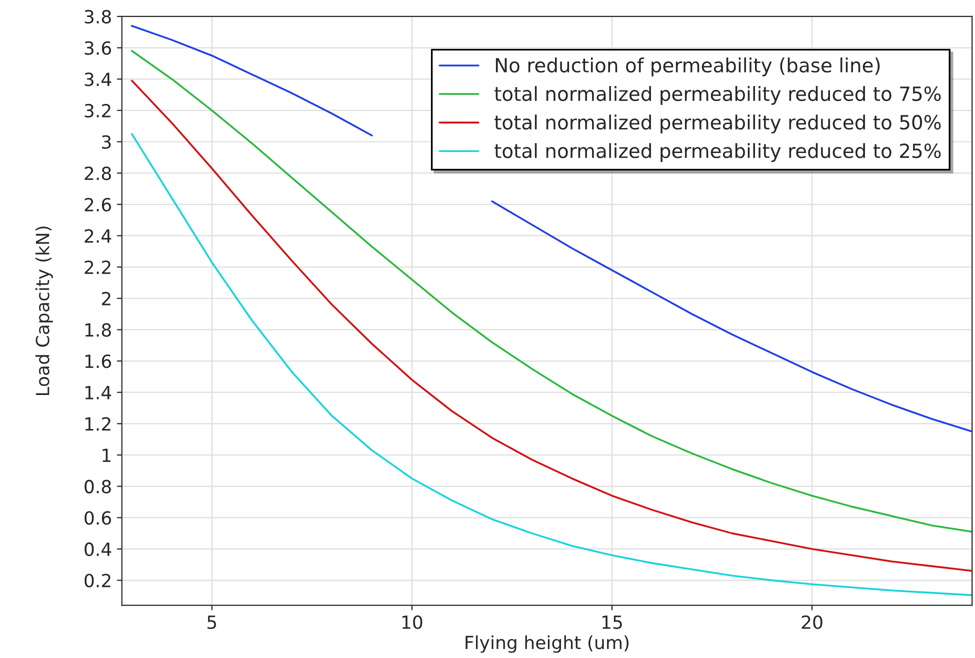 The width and height of the screenshot is (975, 658). I want to click on legend-label: total normalized permeability reduced to 75%, so click(717, 95).